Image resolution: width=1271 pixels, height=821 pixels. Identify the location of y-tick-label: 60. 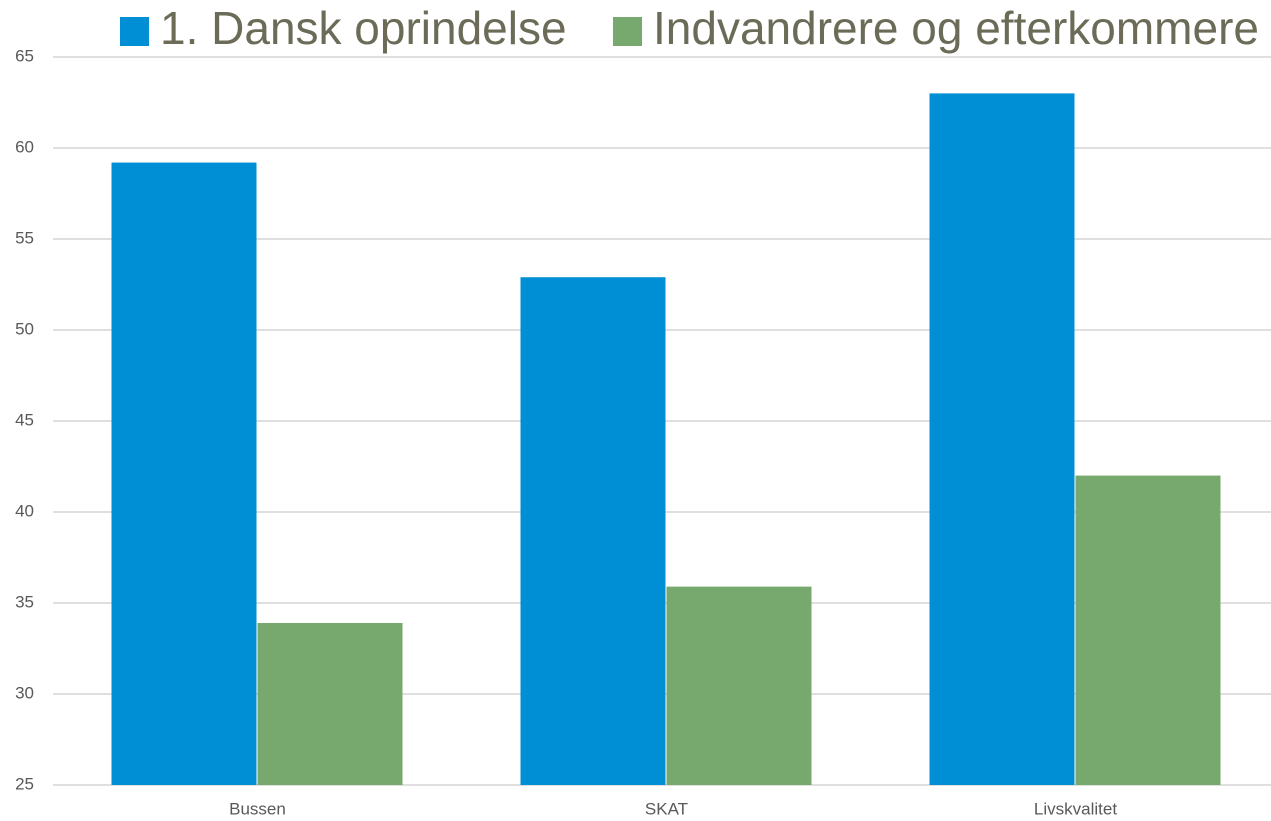
(24, 146).